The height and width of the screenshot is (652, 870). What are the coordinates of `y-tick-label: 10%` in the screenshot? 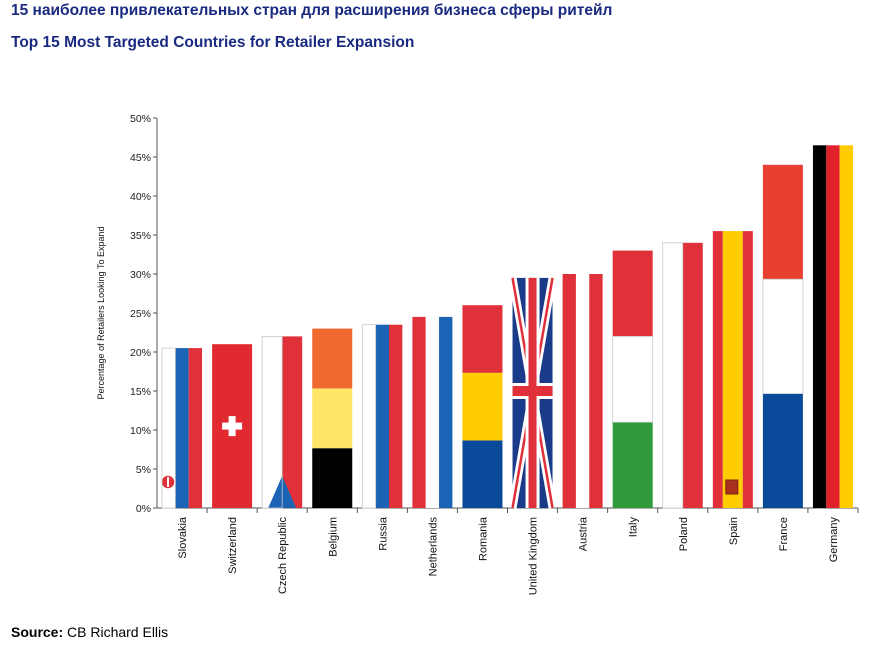 It's located at (140, 431).